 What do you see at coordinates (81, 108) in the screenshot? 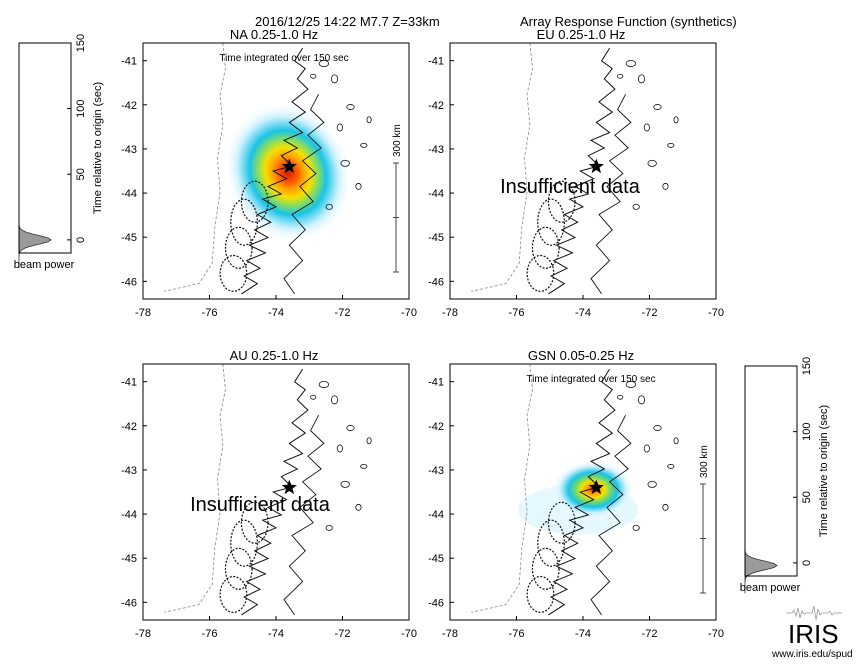
I see `beam-tick-label: 100` at bounding box center [81, 108].